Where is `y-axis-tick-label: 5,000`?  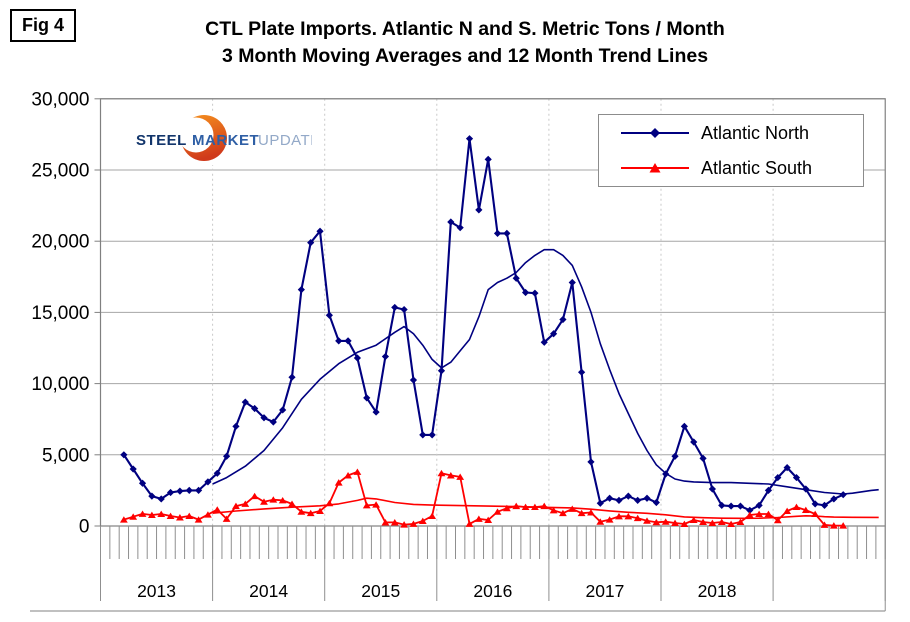
y-axis-tick-label: 5,000 is located at coordinates (66, 455).